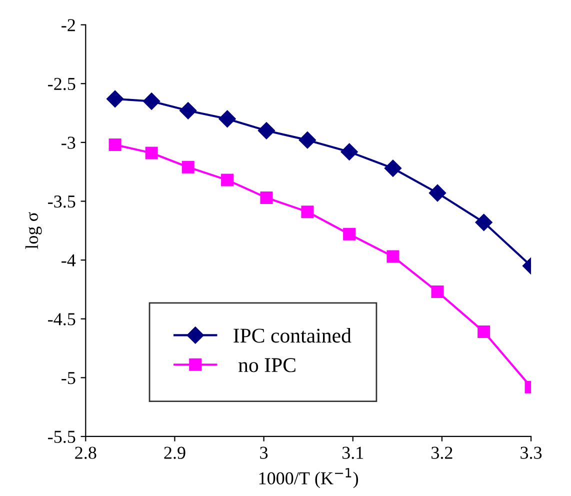  Describe the element at coordinates (353, 452) in the screenshot. I see `x-tick-label: 3.1` at that location.